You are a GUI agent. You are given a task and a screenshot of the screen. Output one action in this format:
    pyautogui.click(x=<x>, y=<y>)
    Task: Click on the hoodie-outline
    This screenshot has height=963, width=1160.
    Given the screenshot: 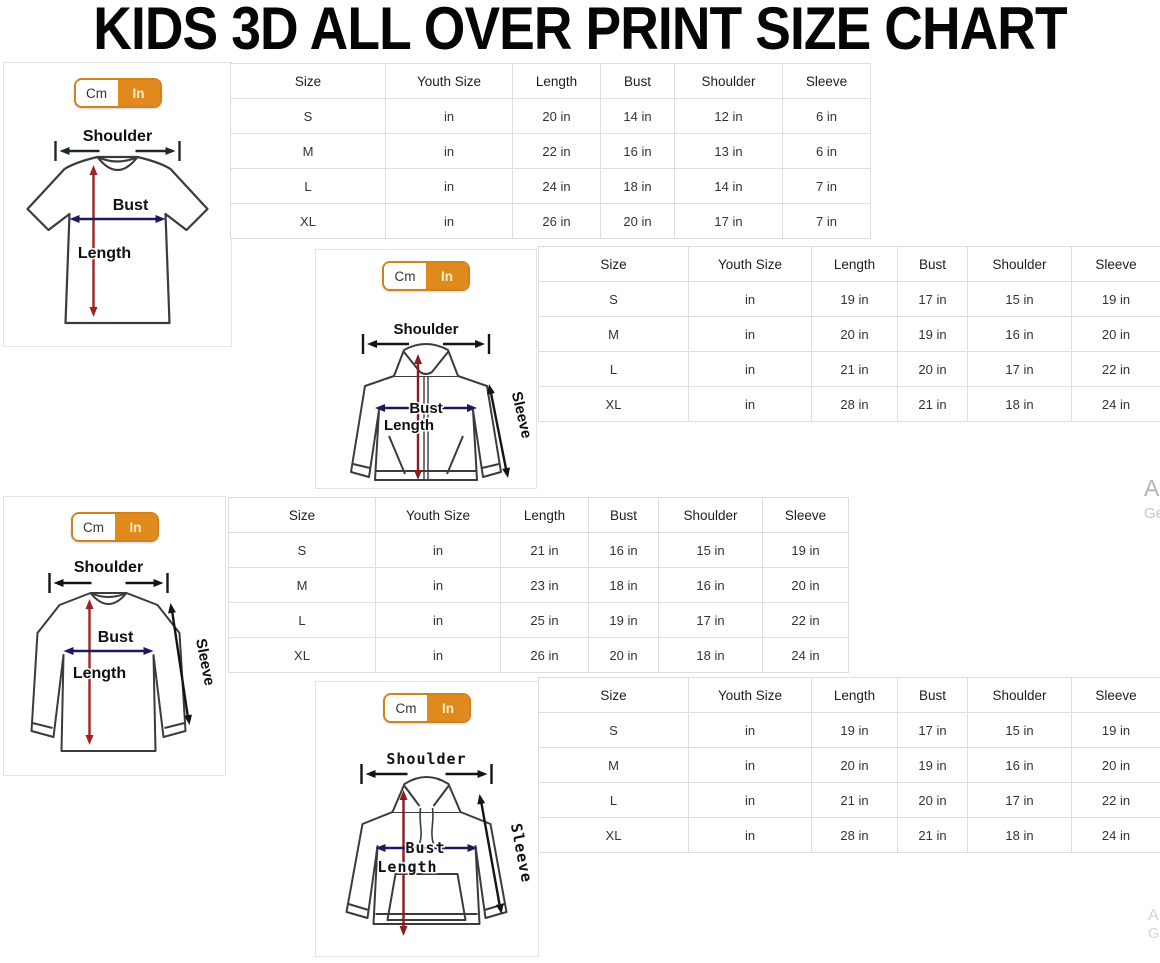 What is the action you would take?
    pyautogui.click(x=426, y=850)
    